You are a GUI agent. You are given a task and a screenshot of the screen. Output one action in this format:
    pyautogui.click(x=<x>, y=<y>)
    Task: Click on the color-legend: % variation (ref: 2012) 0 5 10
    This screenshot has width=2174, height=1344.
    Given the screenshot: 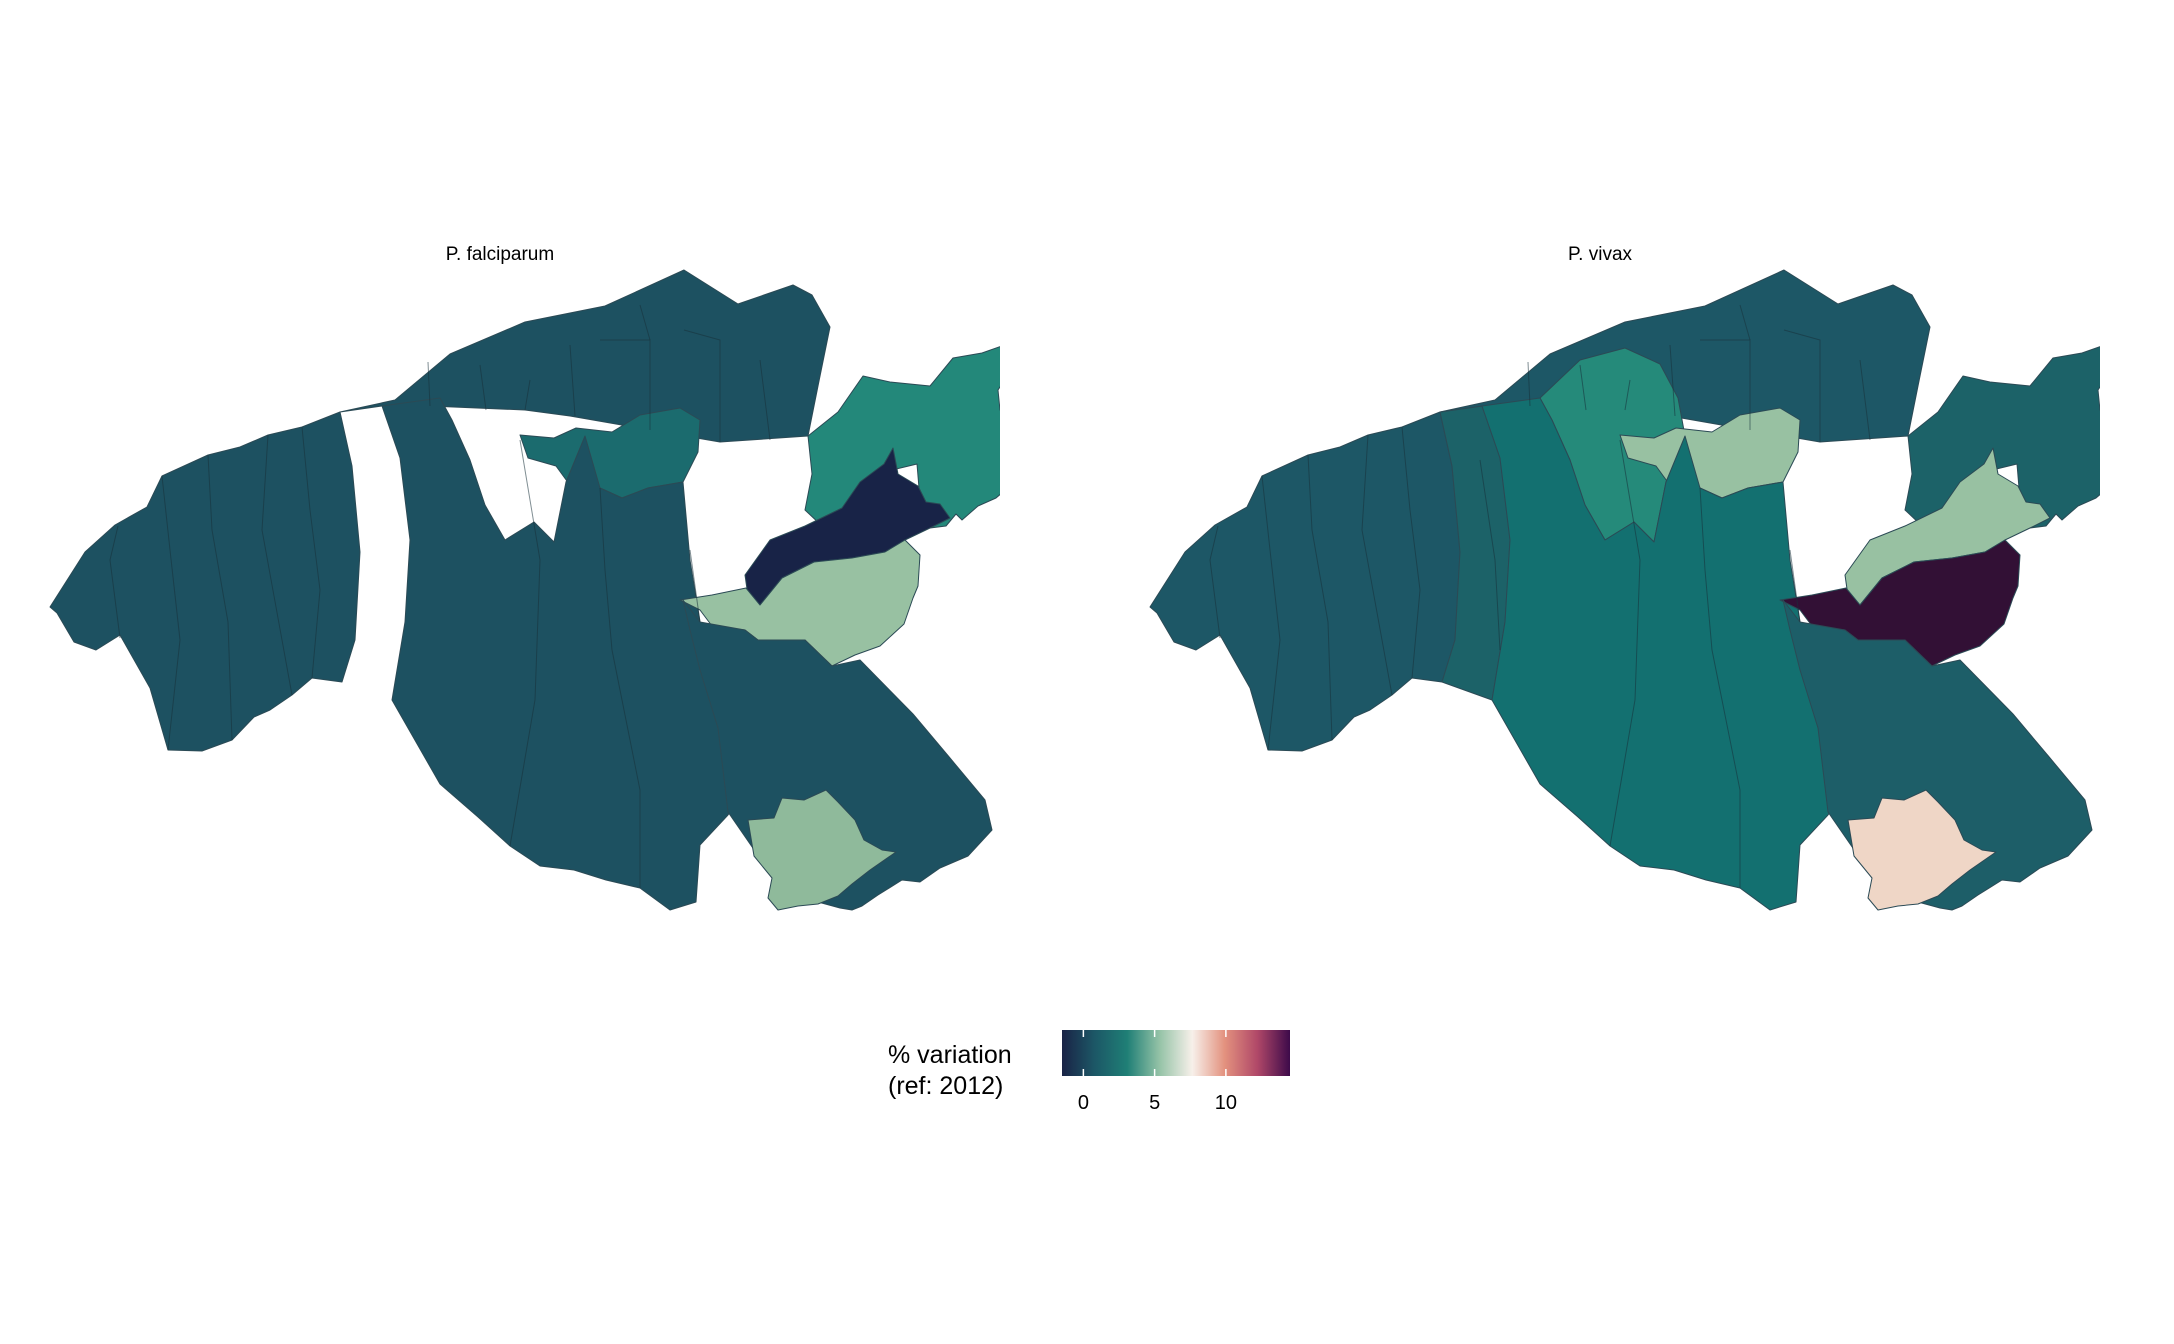 What is the action you would take?
    pyautogui.click(x=1090, y=1065)
    